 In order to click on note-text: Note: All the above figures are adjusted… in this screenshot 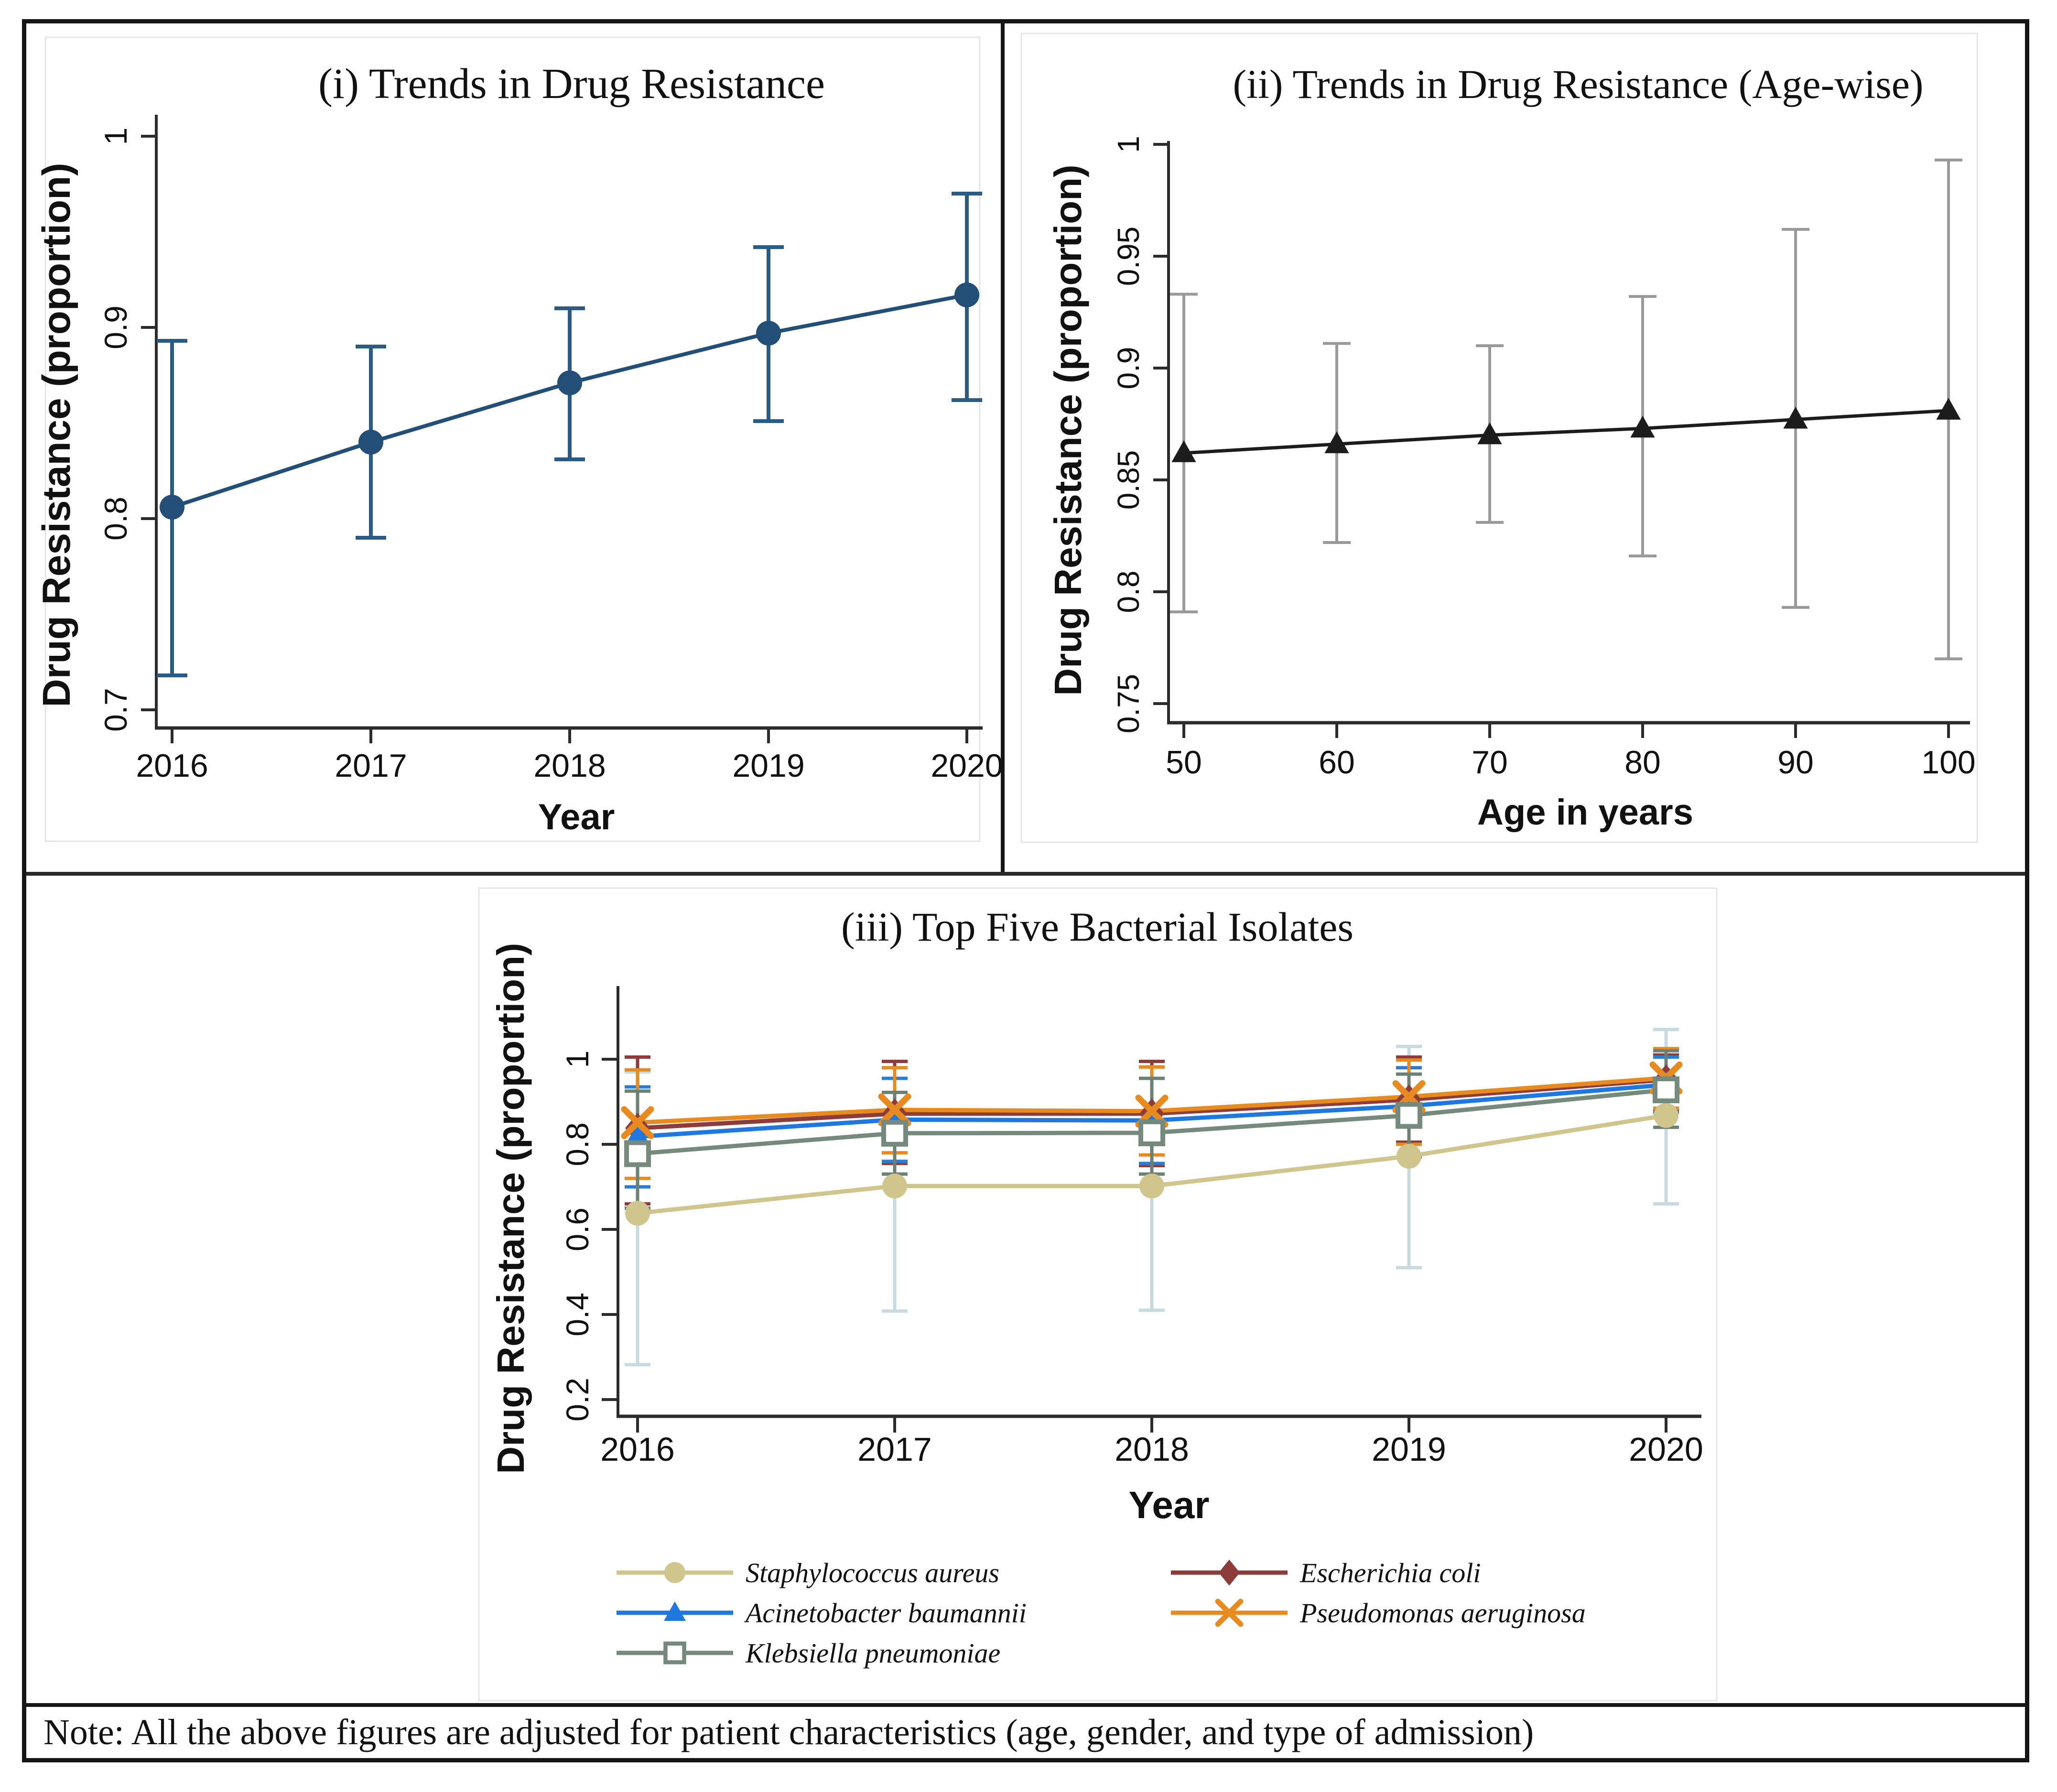, I will do `click(788, 1732)`.